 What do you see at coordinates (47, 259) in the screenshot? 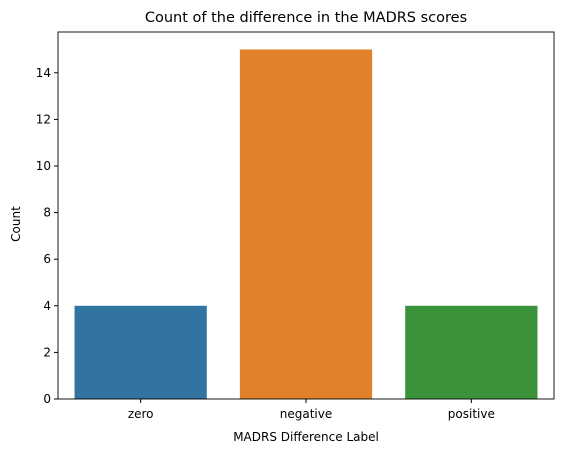
I see `y-tick-label-6: 6` at bounding box center [47, 259].